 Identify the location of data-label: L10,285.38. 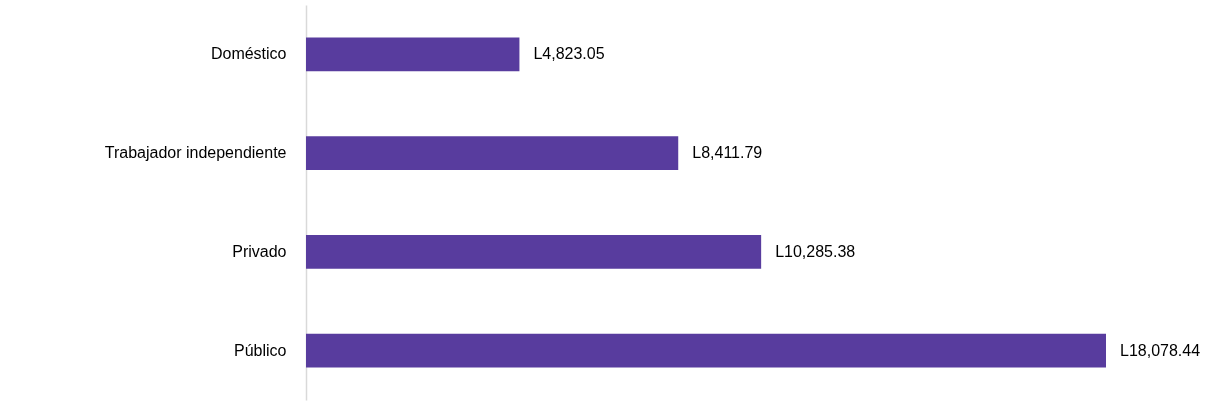
(815, 251).